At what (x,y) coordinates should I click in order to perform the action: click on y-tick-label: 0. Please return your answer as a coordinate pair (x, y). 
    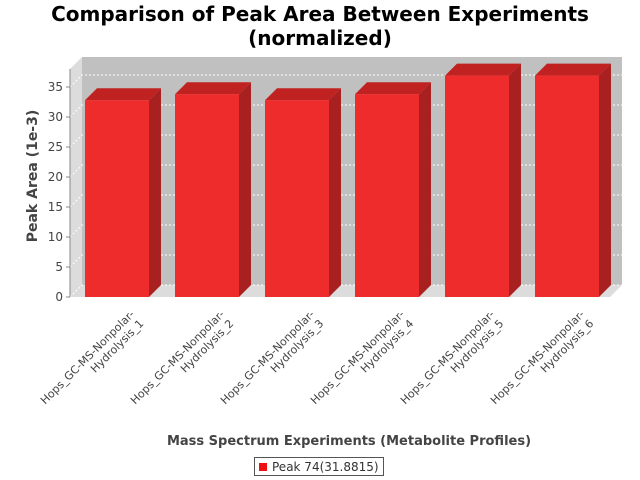
    Looking at the image, I should click on (59, 297).